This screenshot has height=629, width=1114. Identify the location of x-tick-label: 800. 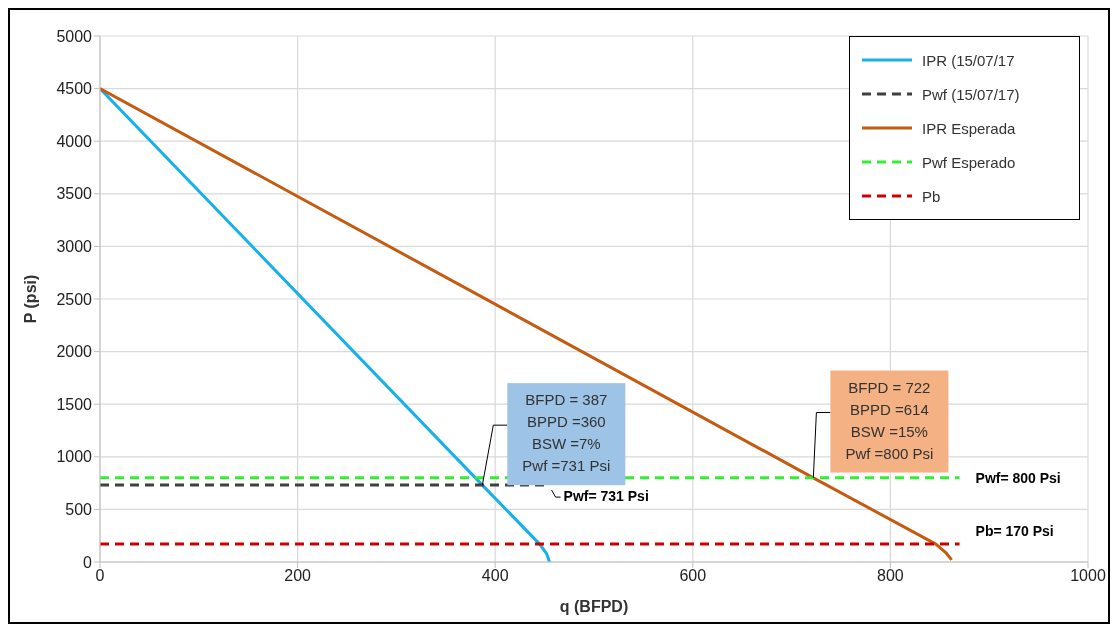
(890, 576).